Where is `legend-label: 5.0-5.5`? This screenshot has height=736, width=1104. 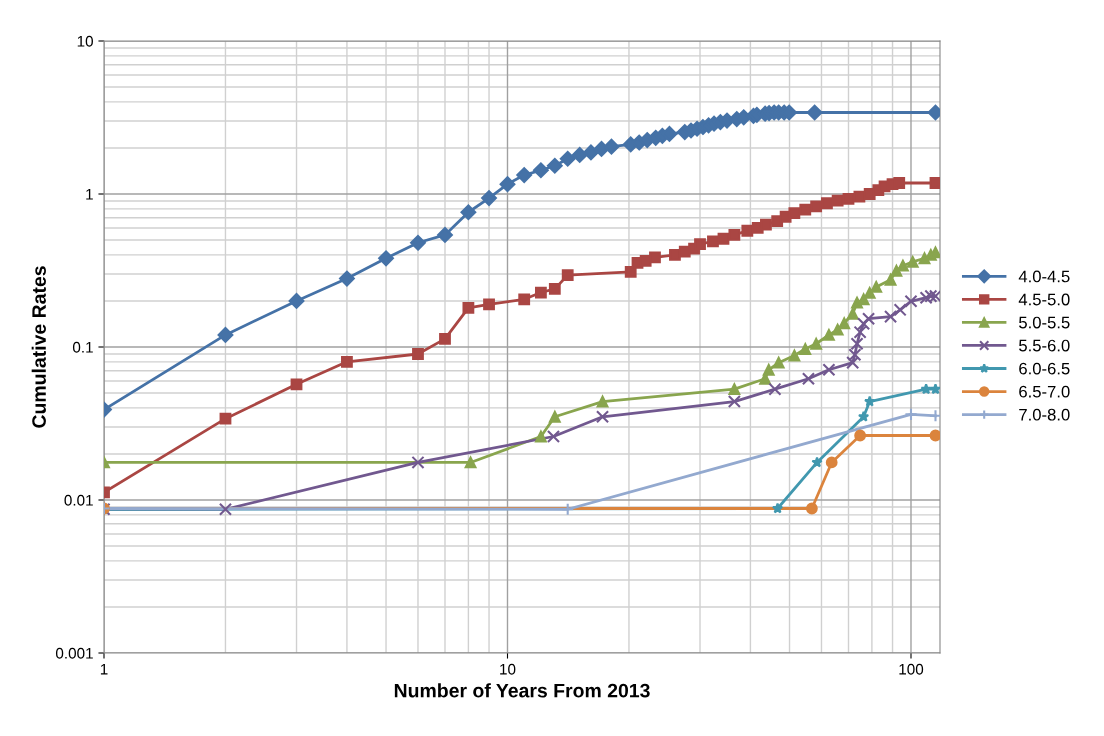
legend-label: 5.0-5.5 is located at coordinates (1044, 322).